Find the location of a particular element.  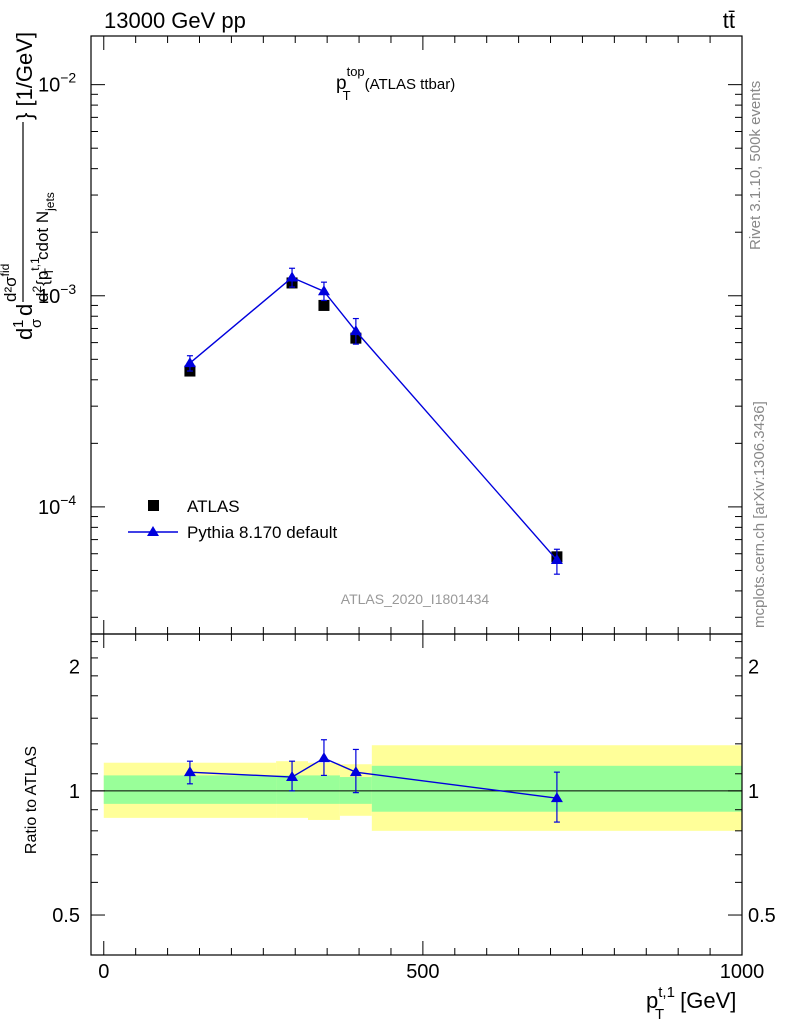

energy-label: 13000 GeV pp is located at coordinates (175, 20).